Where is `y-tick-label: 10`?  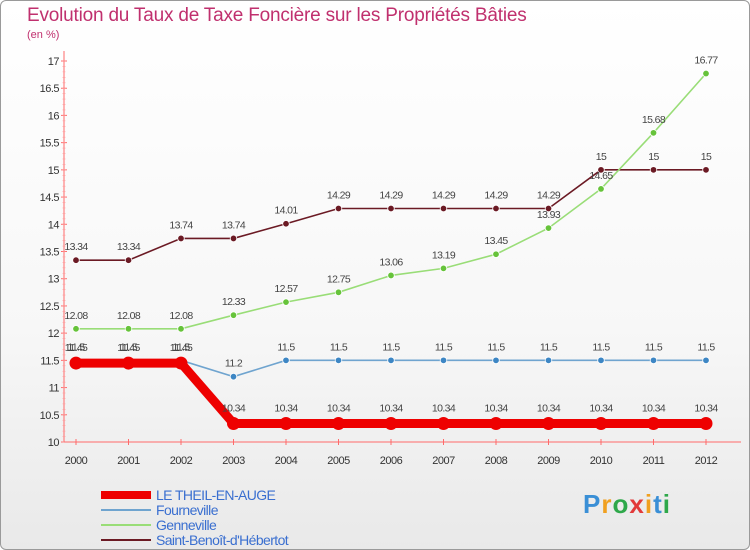
y-tick-label: 10 is located at coordinates (54, 443).